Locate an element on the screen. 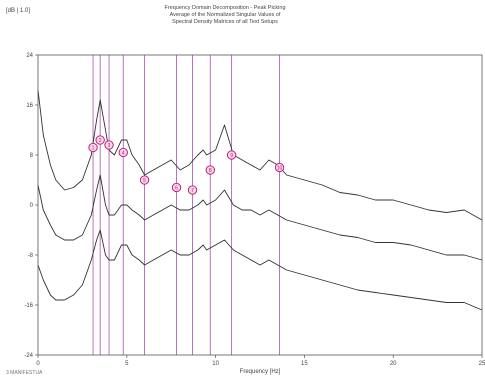 Image resolution: width=485 pixels, height=381 pixels. peak-marker-label: 8 is located at coordinates (210, 171).